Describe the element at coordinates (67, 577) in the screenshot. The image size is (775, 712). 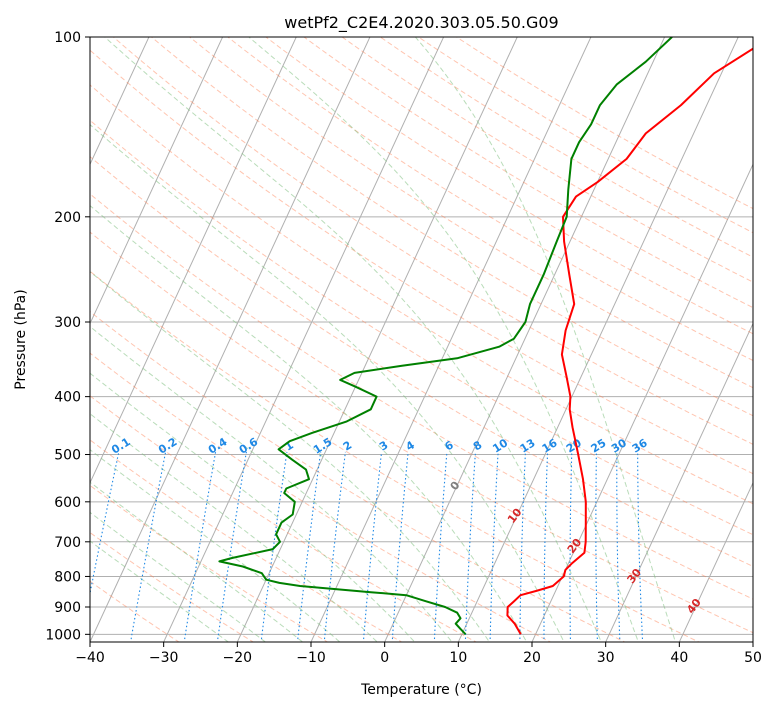
I see `y-tick-label: 800` at that location.